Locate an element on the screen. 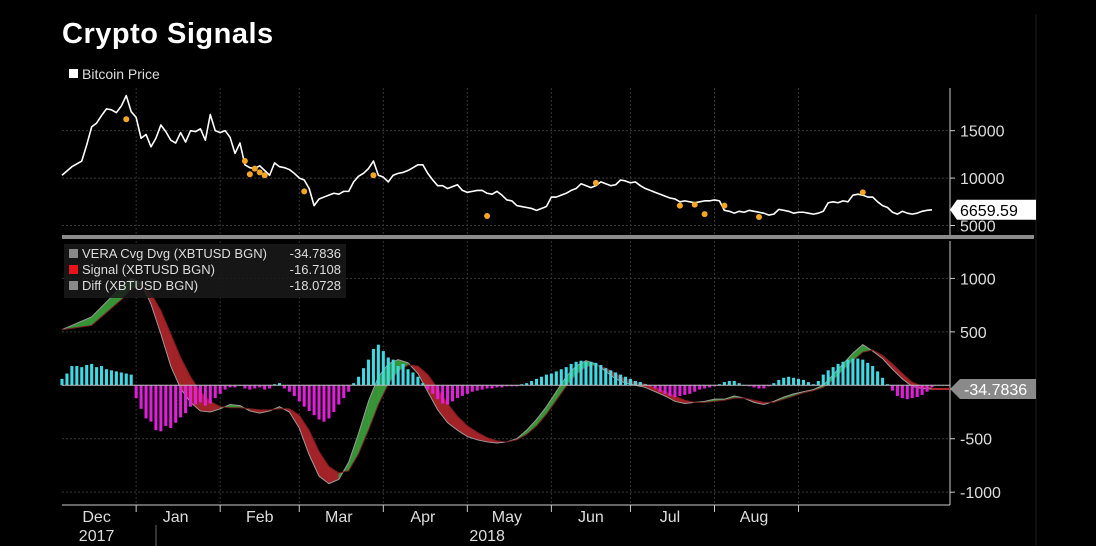 This screenshot has height=546, width=1096. legend-series-value: -16.7108 is located at coordinates (315, 269).